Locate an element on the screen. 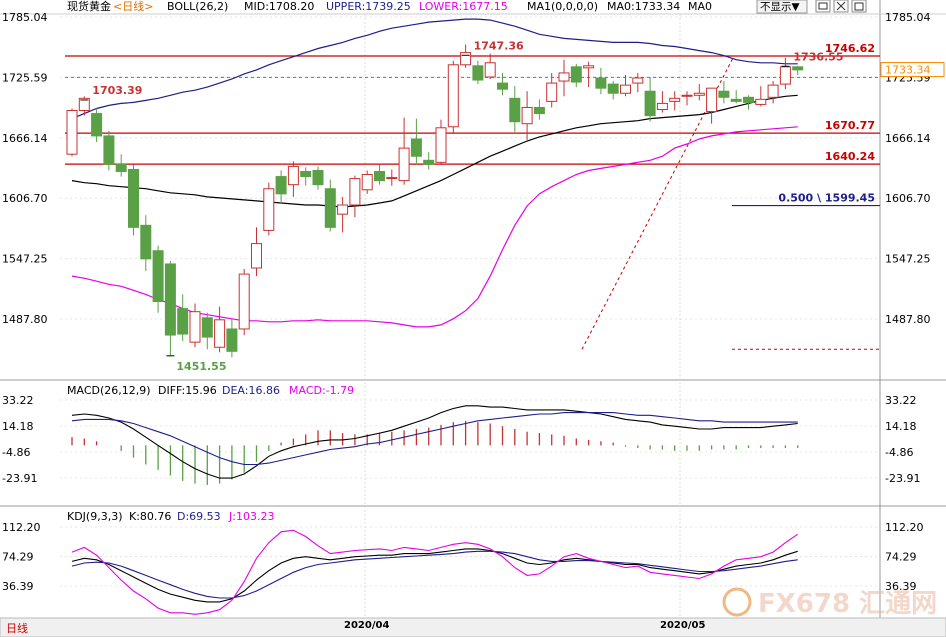  date-tick-april: 2020/04 is located at coordinates (366, 625).